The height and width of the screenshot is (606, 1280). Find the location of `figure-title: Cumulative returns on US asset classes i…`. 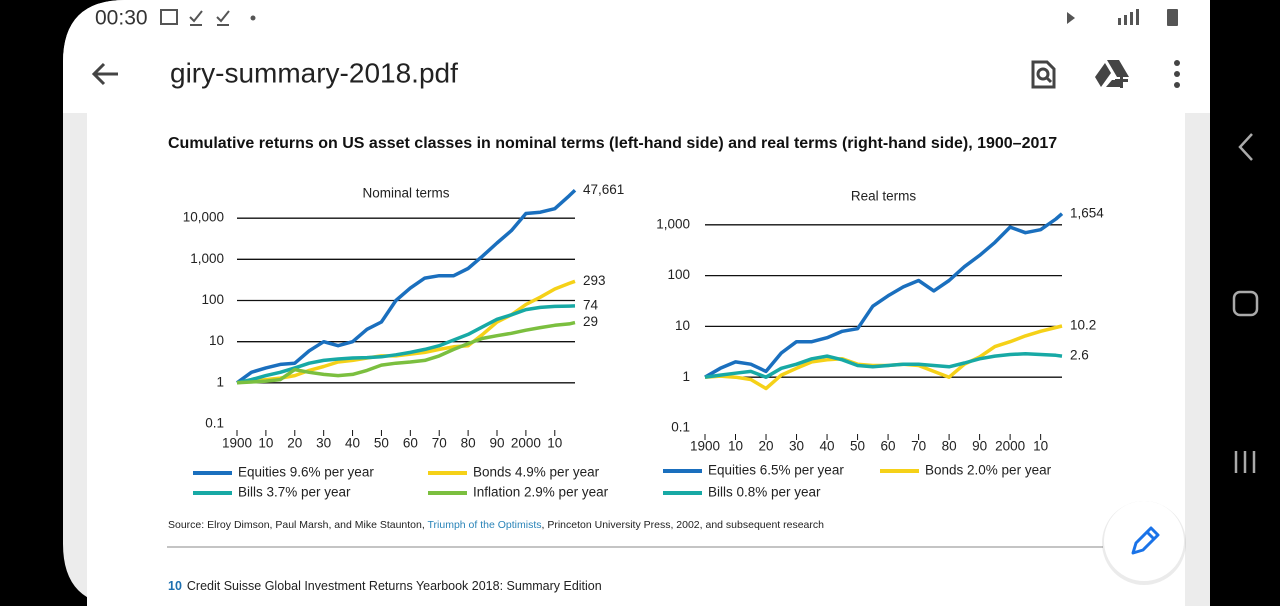

figure-title: Cumulative returns on US asset classes i… is located at coordinates (612, 143).